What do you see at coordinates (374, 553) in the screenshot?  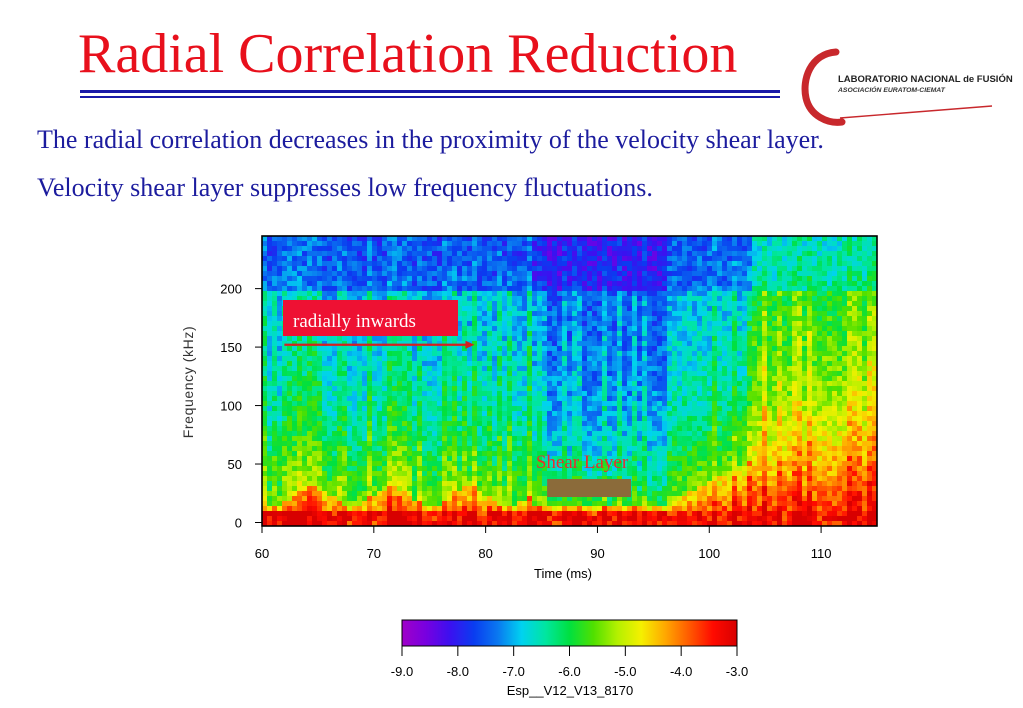 I see `x-tick-label: 70` at bounding box center [374, 553].